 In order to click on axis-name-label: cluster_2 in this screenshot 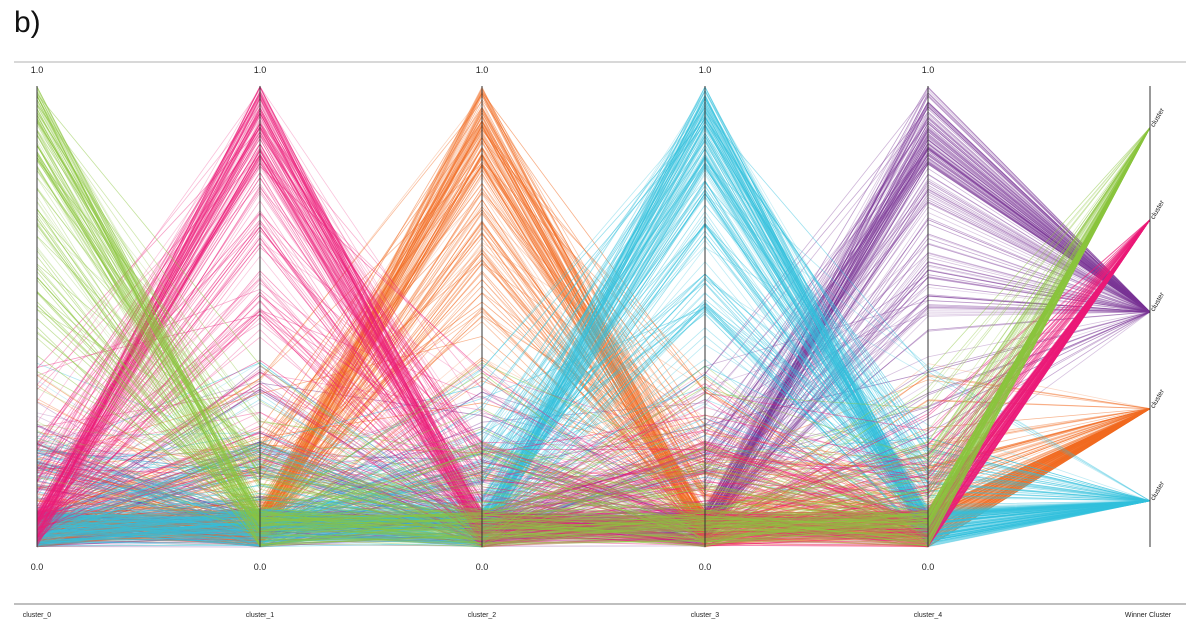, I will do `click(482, 615)`.